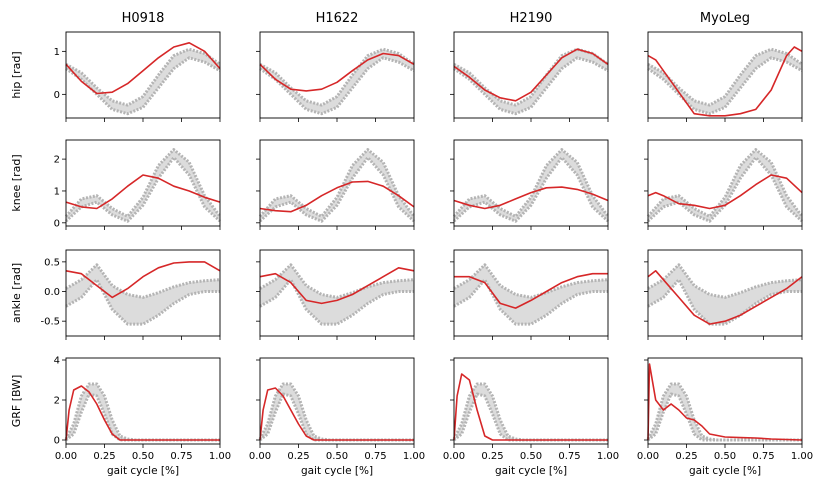 This screenshot has width=830, height=502. I want to click on subplot-hip-myoleg, so click(723, 76).